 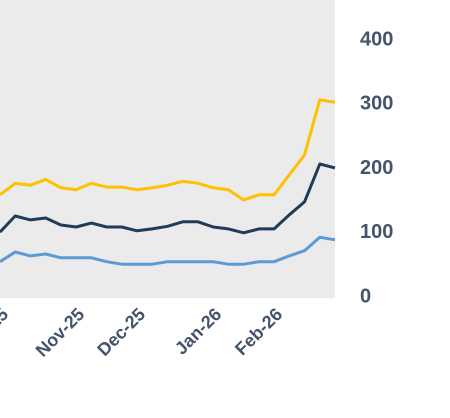 What do you see at coordinates (376, 39) in the screenshot?
I see `y-tick-label: 400` at bounding box center [376, 39].